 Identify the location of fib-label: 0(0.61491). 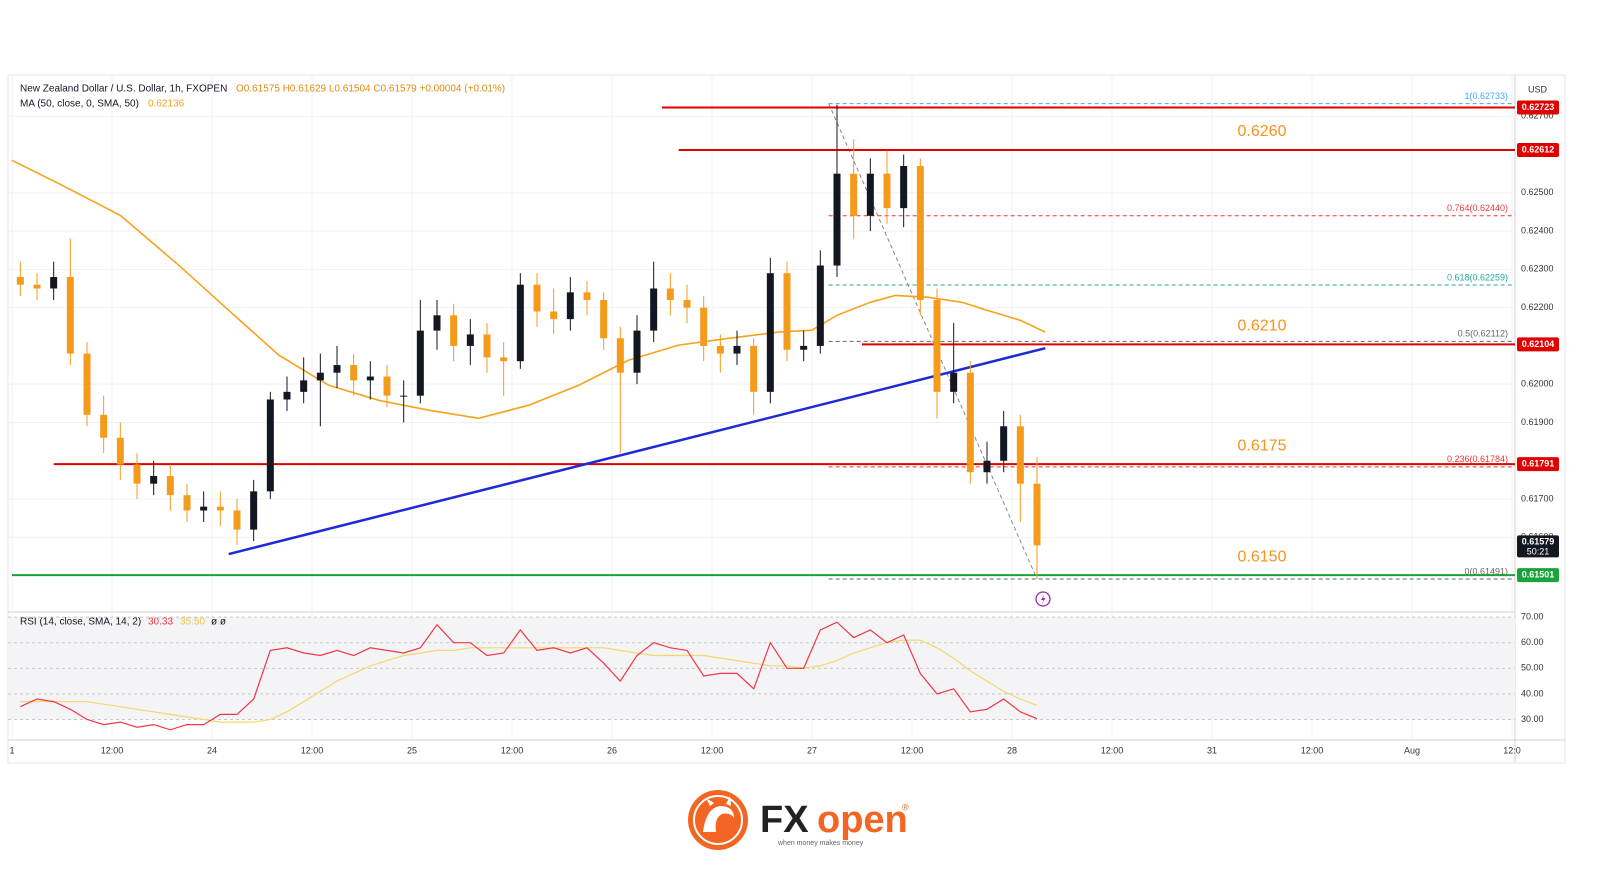
(1486, 571).